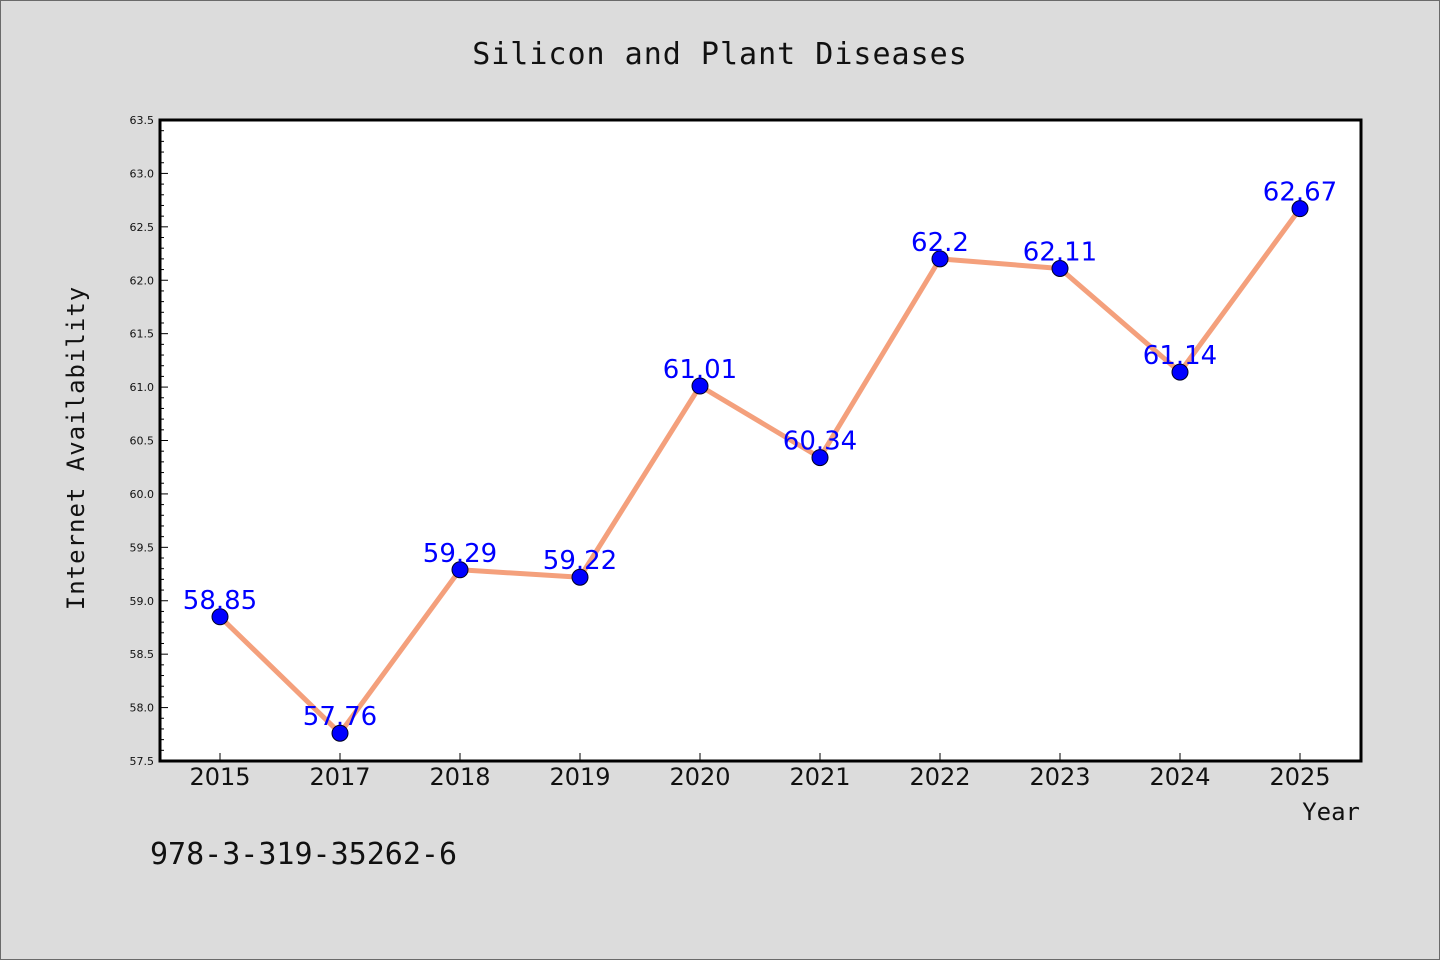 Image resolution: width=1440 pixels, height=960 pixels. What do you see at coordinates (1180, 356) in the screenshot?
I see `data-label: 61.14` at bounding box center [1180, 356].